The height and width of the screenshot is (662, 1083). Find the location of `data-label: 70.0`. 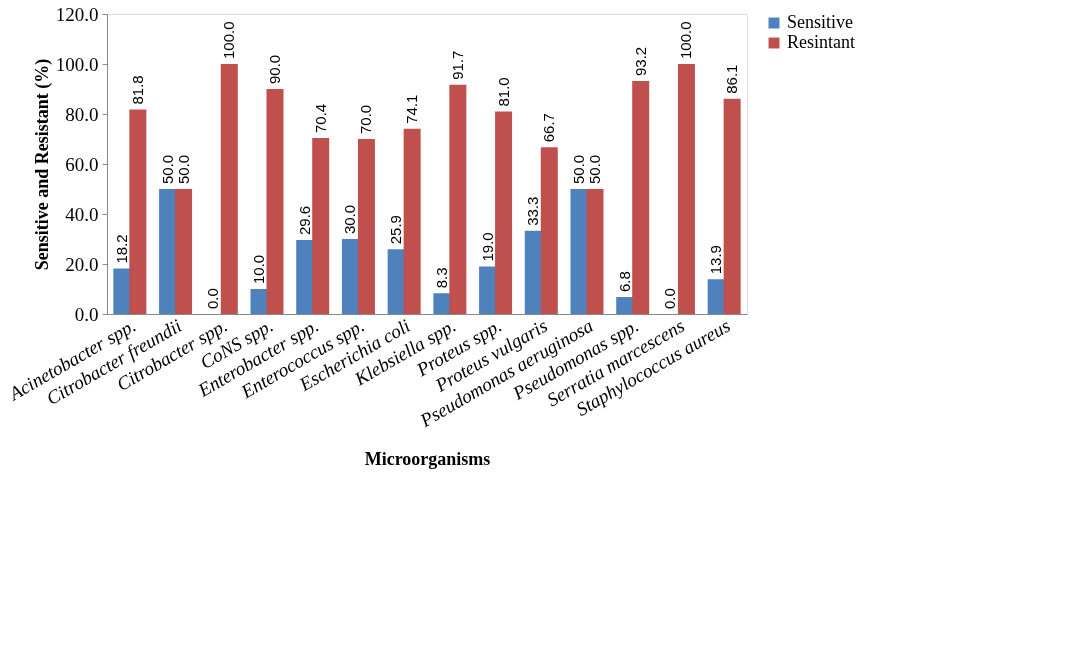

data-label: 70.0 is located at coordinates (366, 119).